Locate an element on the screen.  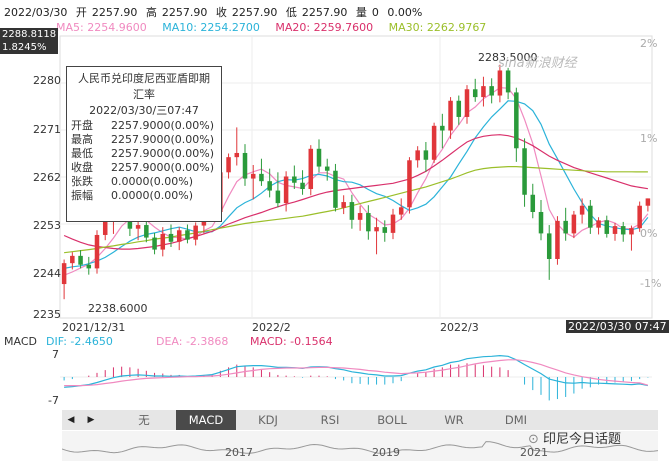
close-value: 2257.90 is located at coordinates (254, 12).